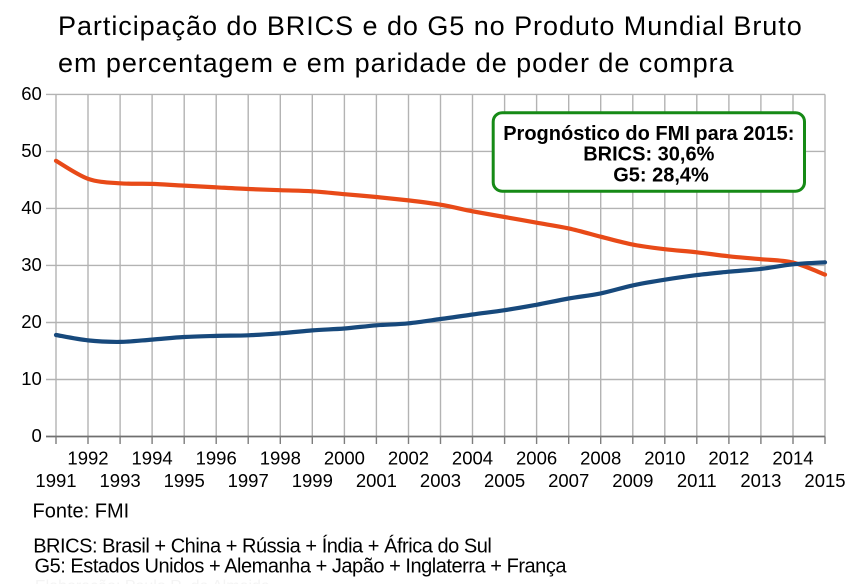 The image size is (858, 584). What do you see at coordinates (824, 480) in the screenshot?
I see `svg-text: 2015` at bounding box center [824, 480].